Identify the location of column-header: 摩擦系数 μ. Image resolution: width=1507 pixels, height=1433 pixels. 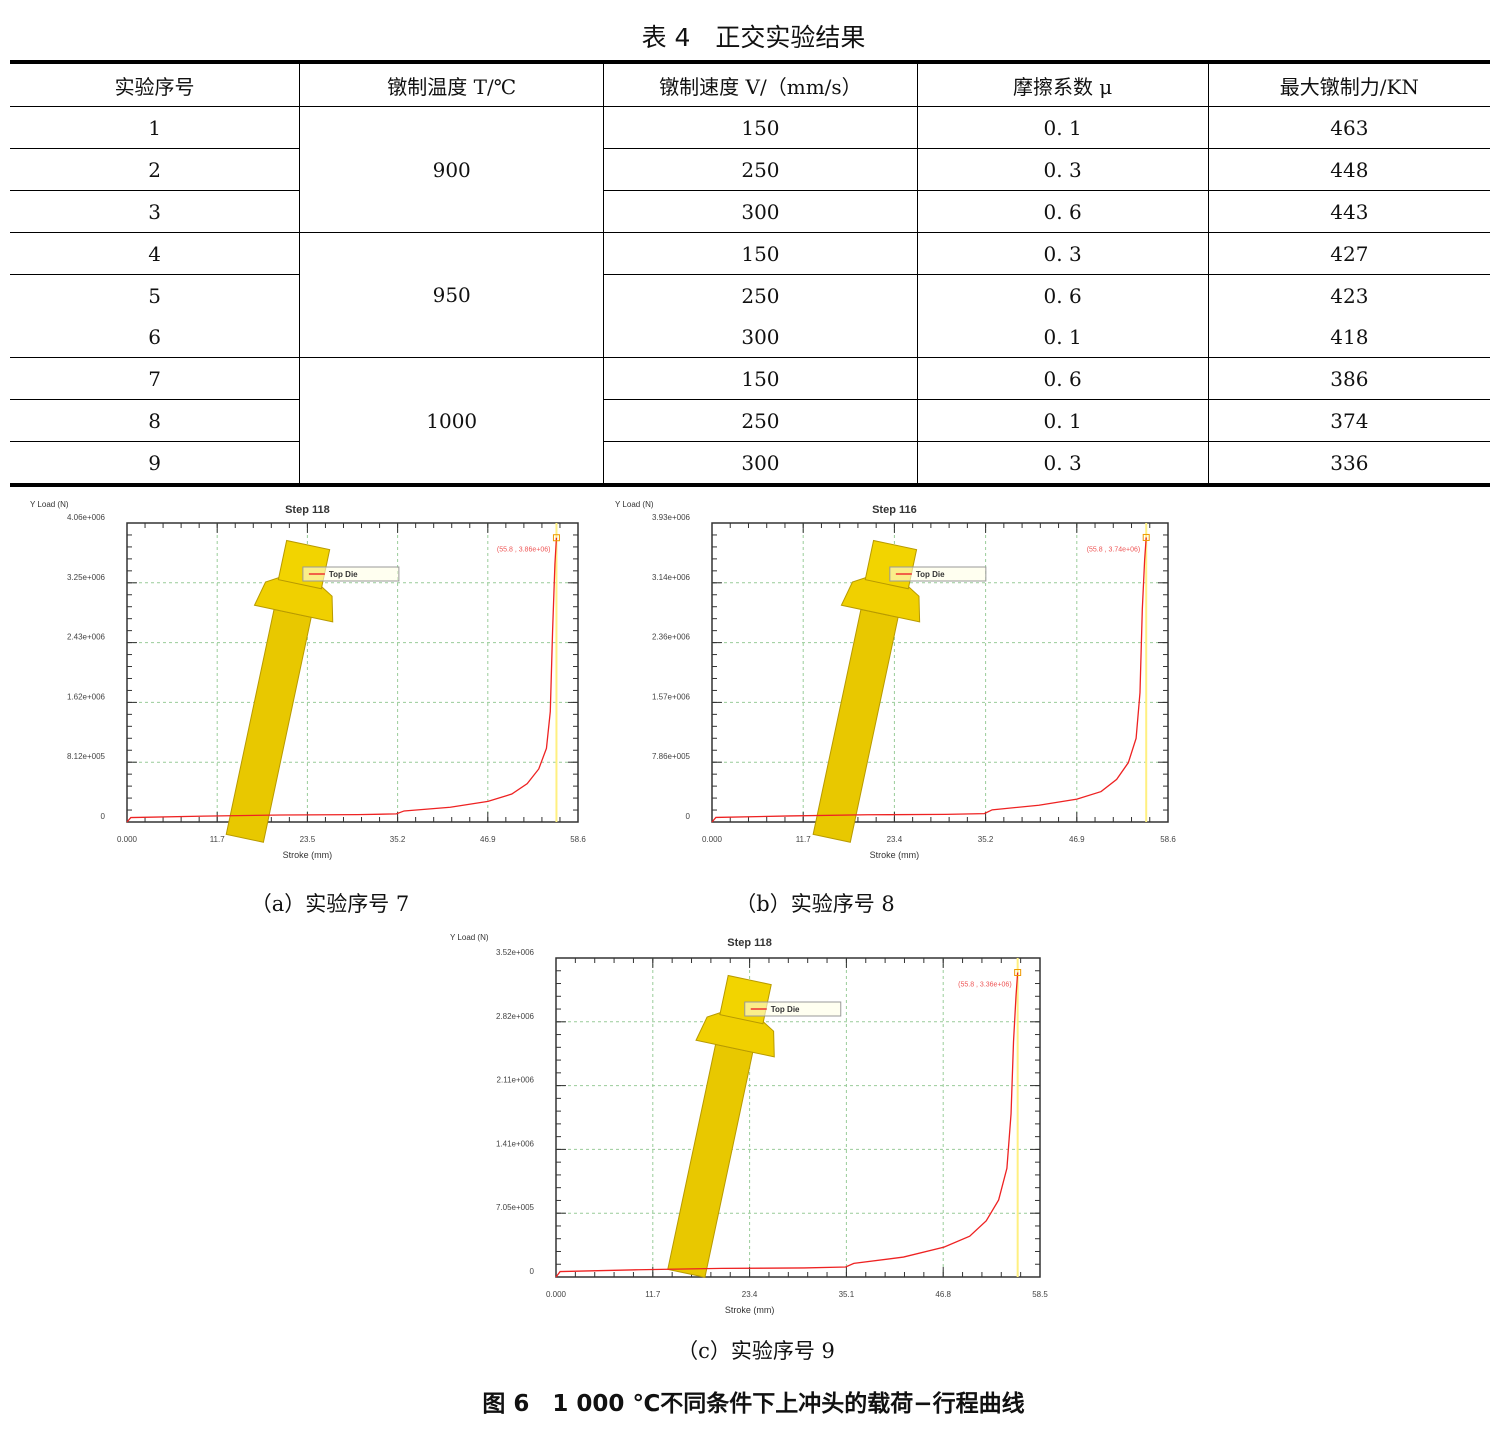
(1062, 84).